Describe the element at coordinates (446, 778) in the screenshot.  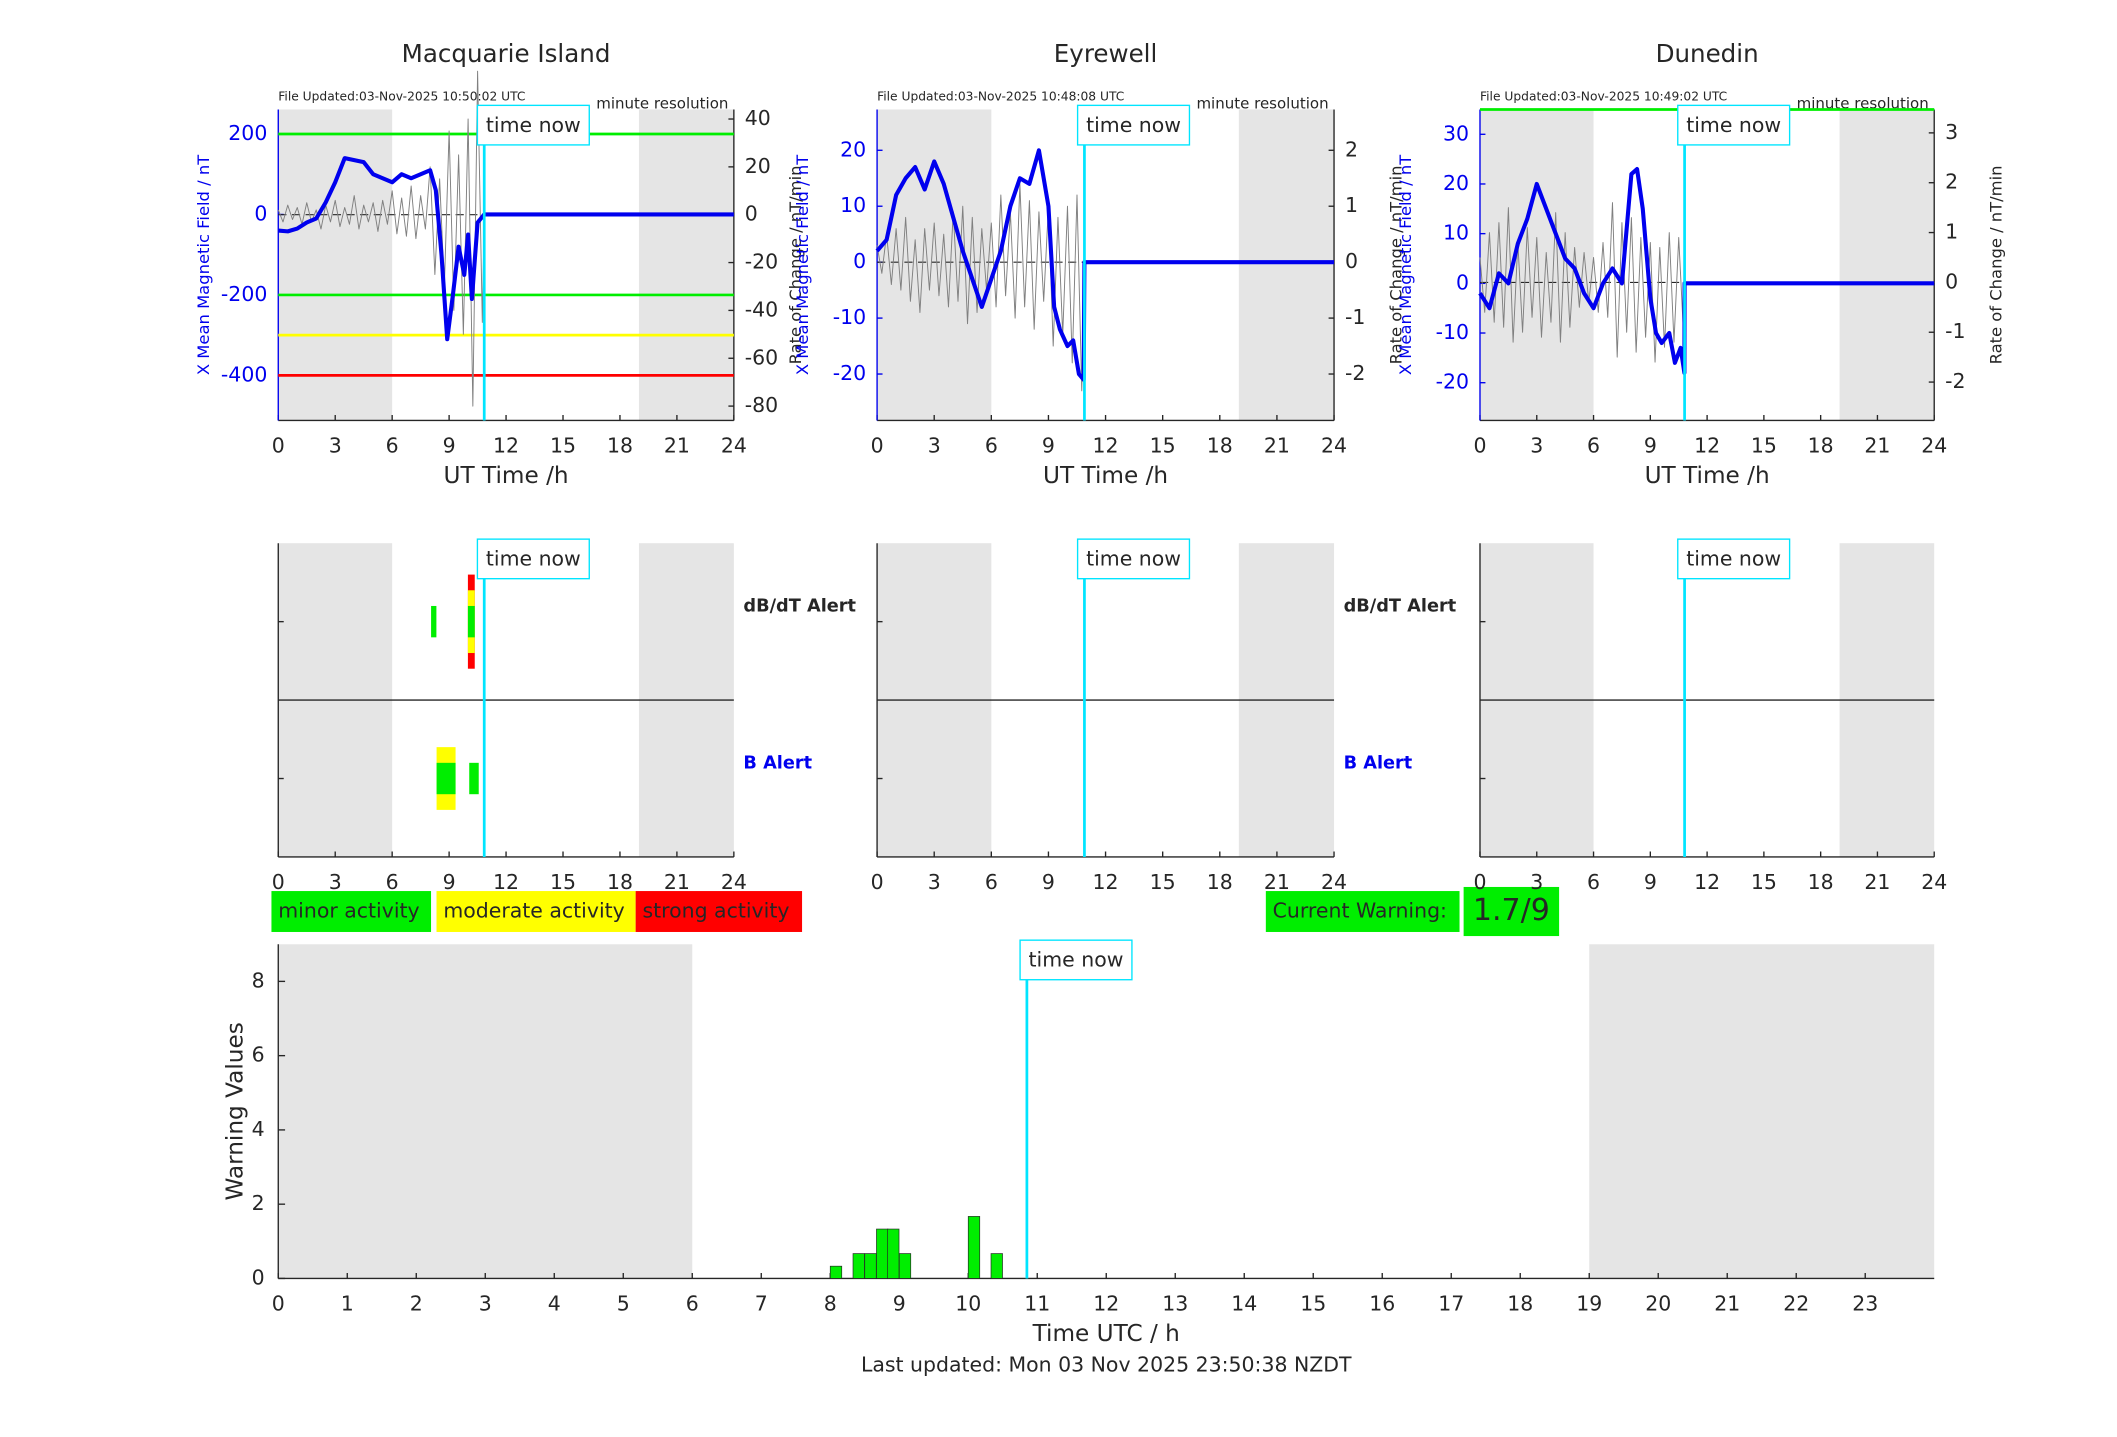
I see `alert-mark` at that location.